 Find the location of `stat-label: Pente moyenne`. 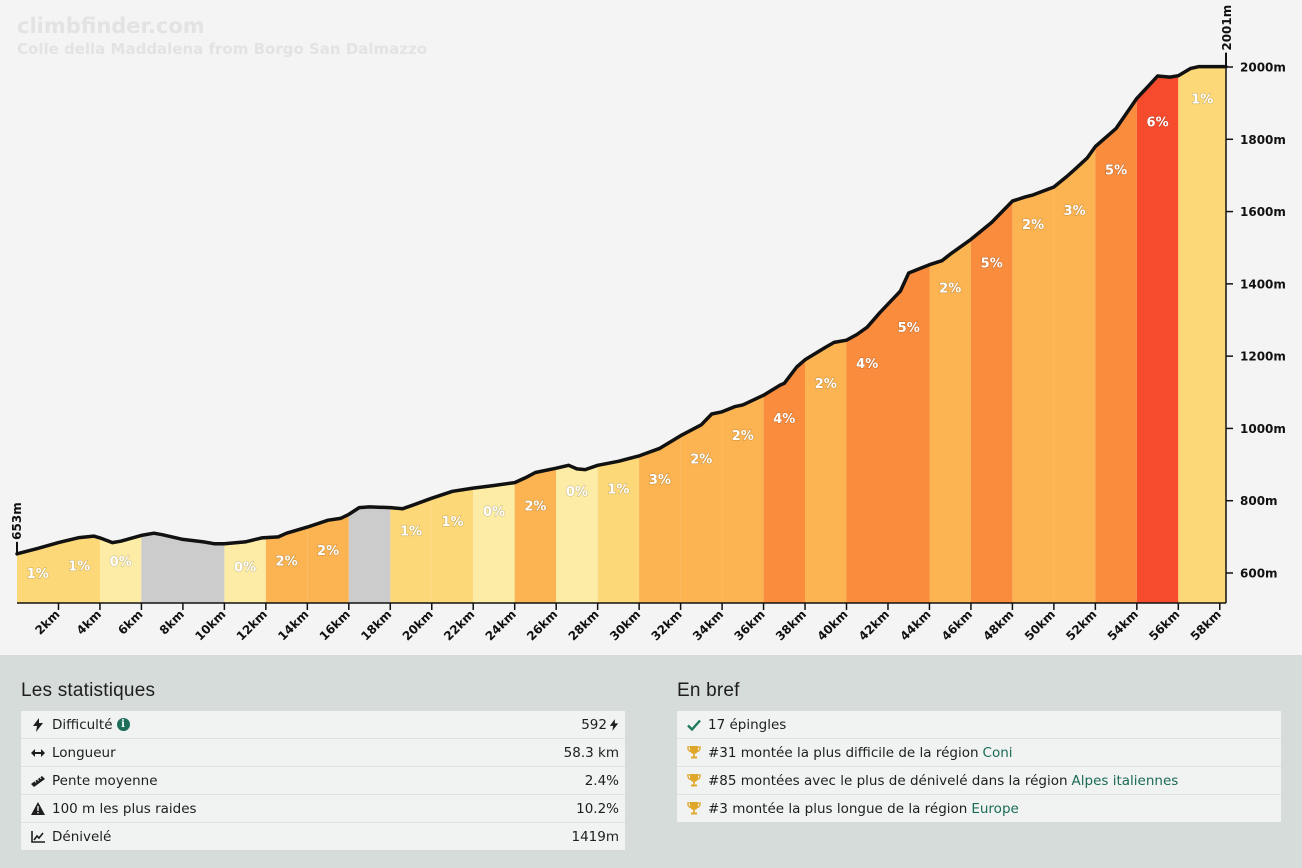

stat-label: Pente moyenne is located at coordinates (105, 780).